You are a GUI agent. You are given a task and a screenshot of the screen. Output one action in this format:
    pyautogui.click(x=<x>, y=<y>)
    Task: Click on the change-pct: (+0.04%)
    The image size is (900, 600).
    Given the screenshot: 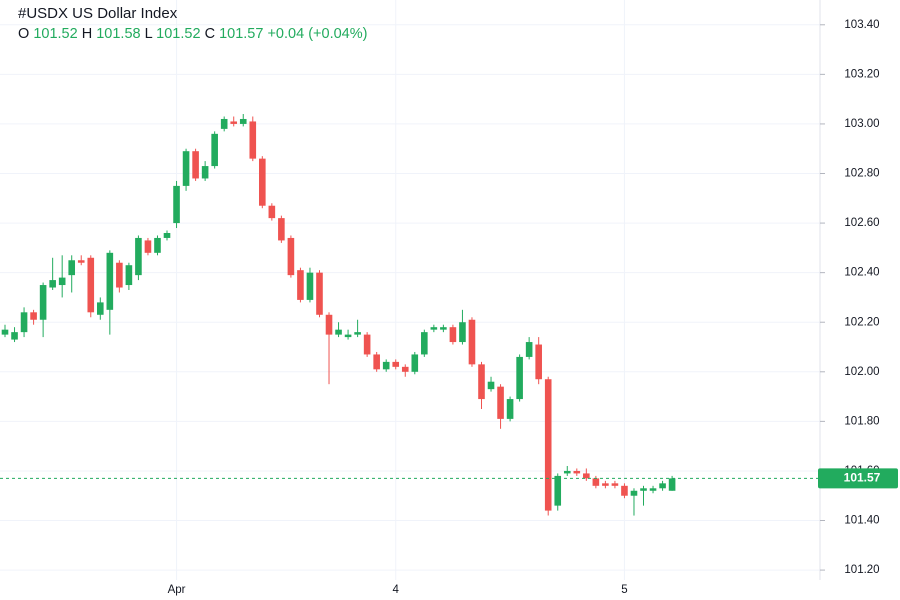 What is the action you would take?
    pyautogui.click(x=337, y=34)
    